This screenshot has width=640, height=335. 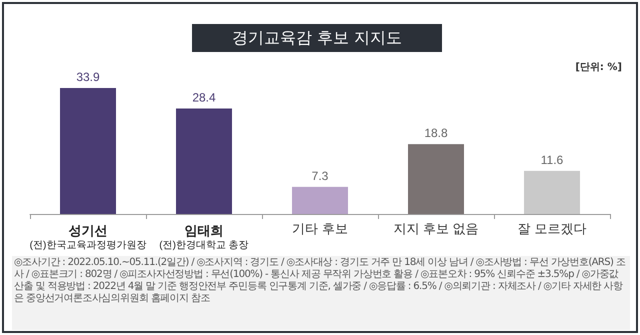 I want to click on text: 산출 및 적용방법 : 2022년 4월 말 기준 행정안전부 주민등록 인구통계 기준, 셀가중 / ◎응답률 : 6.5% / ◎의뢰기관 : 자체조사 / ◎기타 자세한 사항, so click(x=318, y=286).